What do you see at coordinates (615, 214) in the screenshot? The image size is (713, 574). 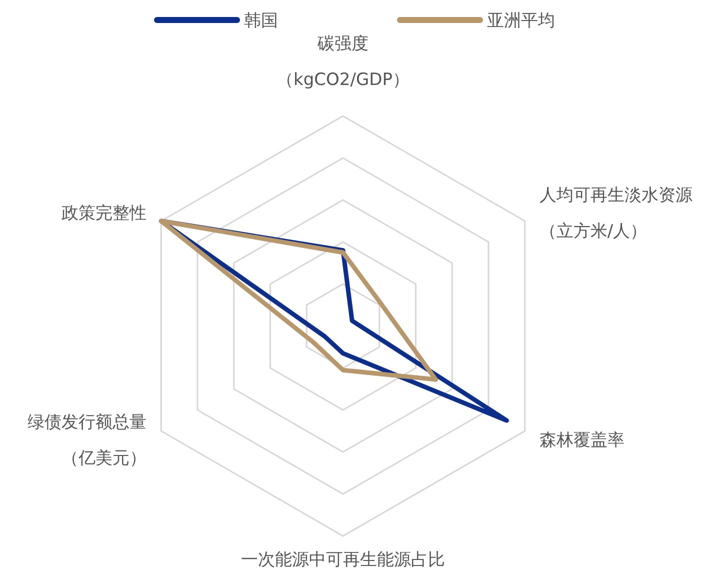 I see `spoke-label: 人均可再生淡水资源（立方米/人）` at bounding box center [615, 214].